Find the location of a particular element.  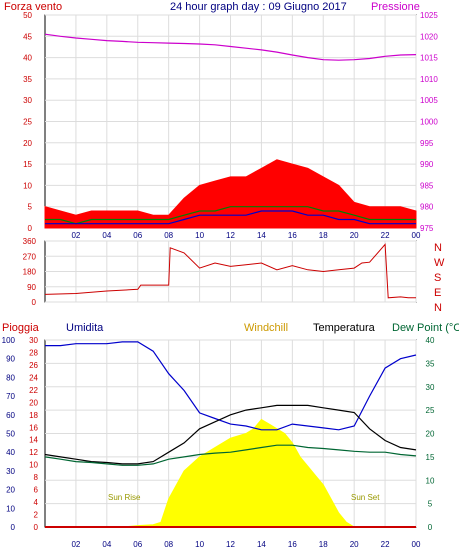

humidity-tick-label: 0 is located at coordinates (13, 527).